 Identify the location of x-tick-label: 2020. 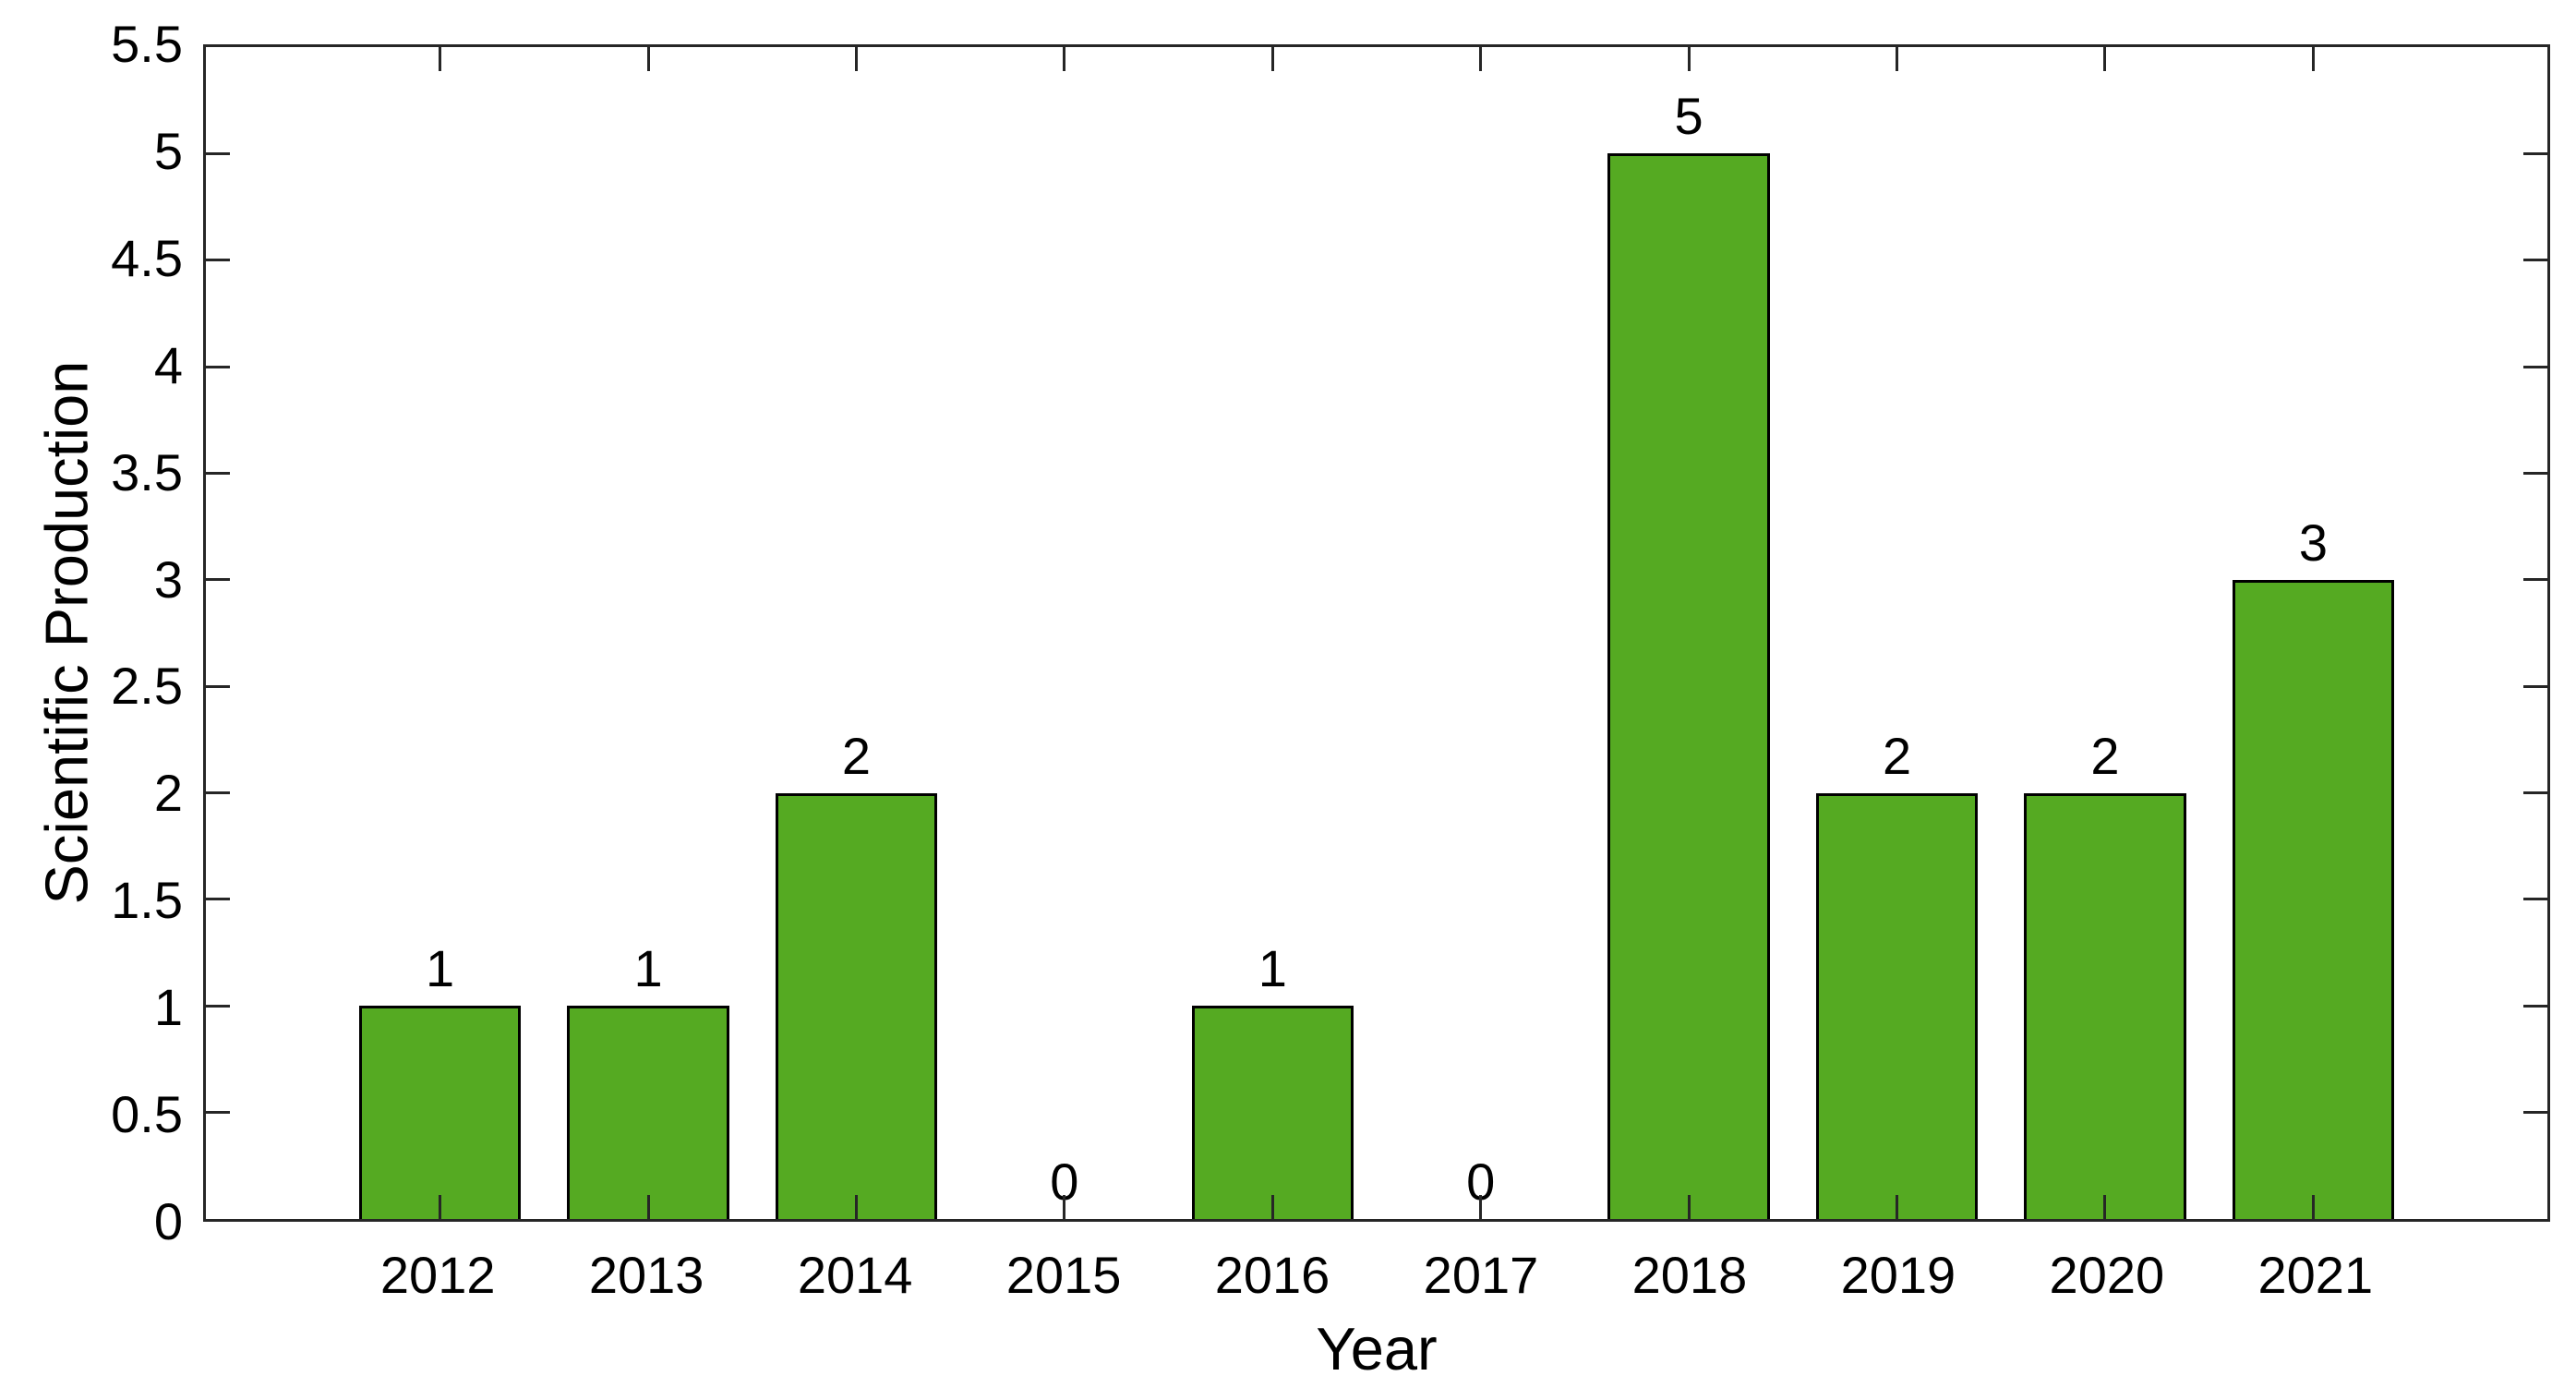
(2107, 1275).